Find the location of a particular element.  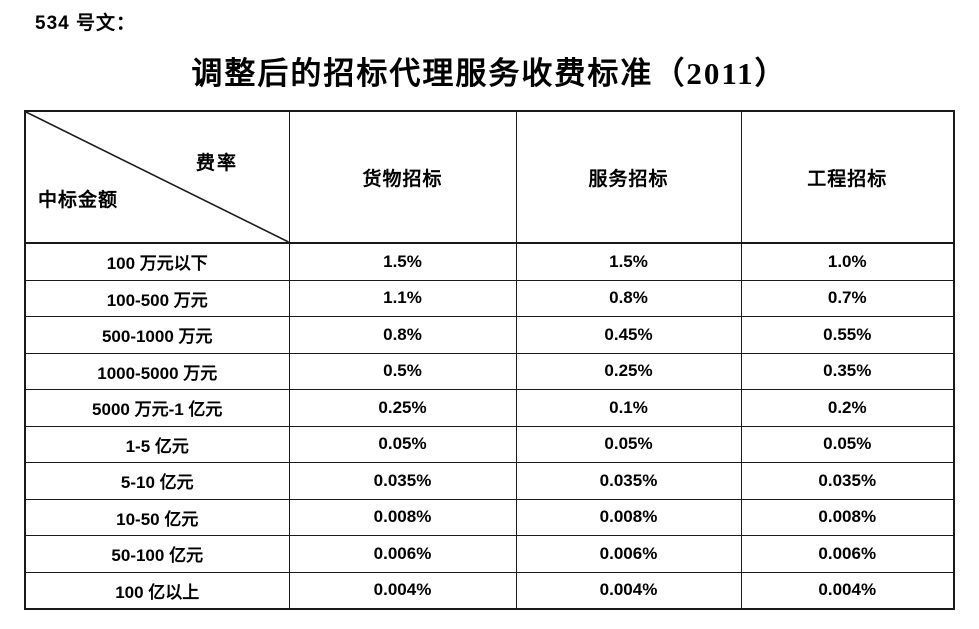

row-label: 10-50 亿元 is located at coordinates (157, 517).